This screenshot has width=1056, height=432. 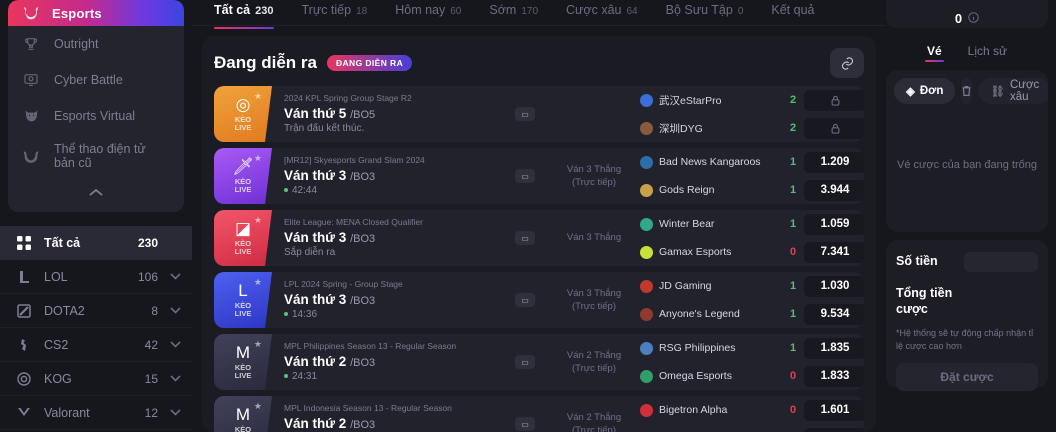 I want to click on team-name: Anyone's Legend, so click(x=699, y=314).